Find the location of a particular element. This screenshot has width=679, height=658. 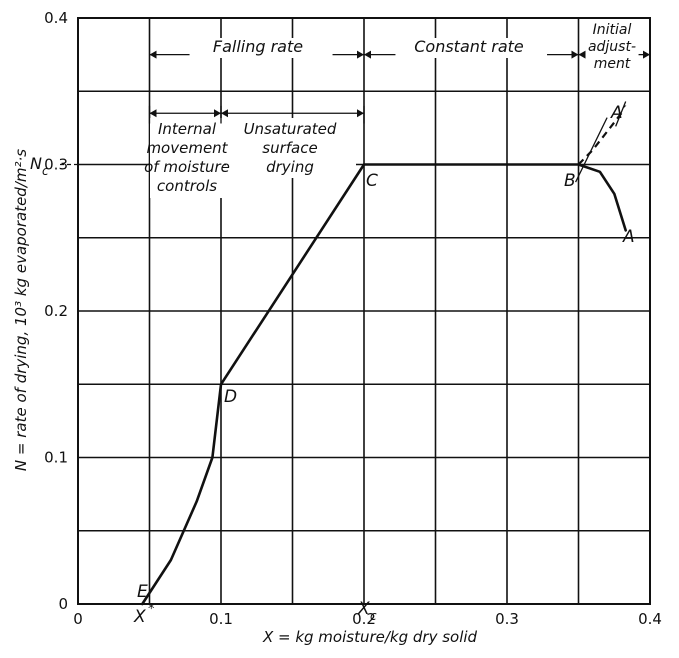

unsaturated-label-2: surface is located at coordinates (289, 148).